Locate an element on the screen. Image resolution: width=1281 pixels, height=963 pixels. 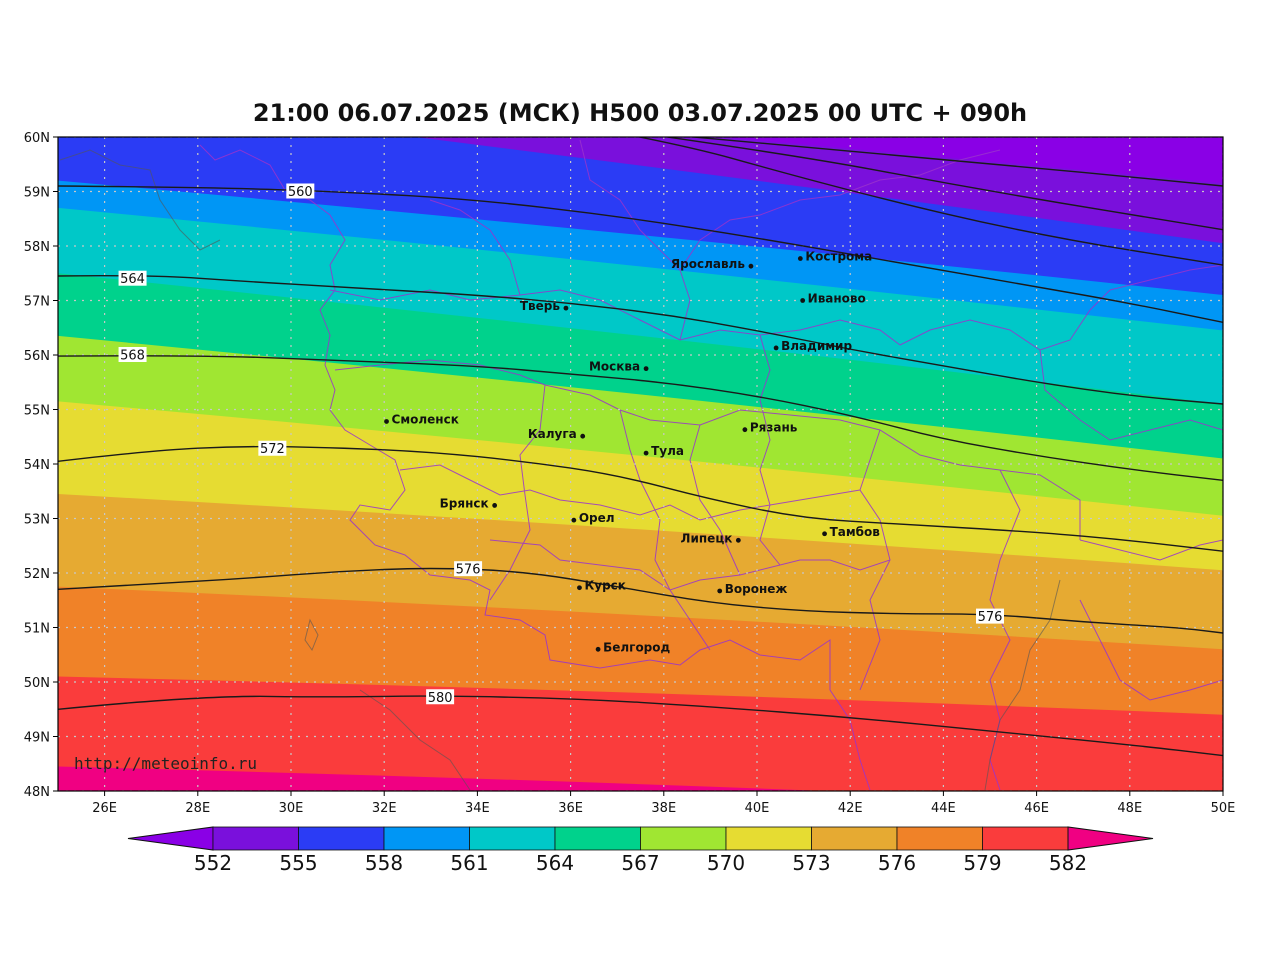
y-tick-label: 52N is located at coordinates (37, 574).